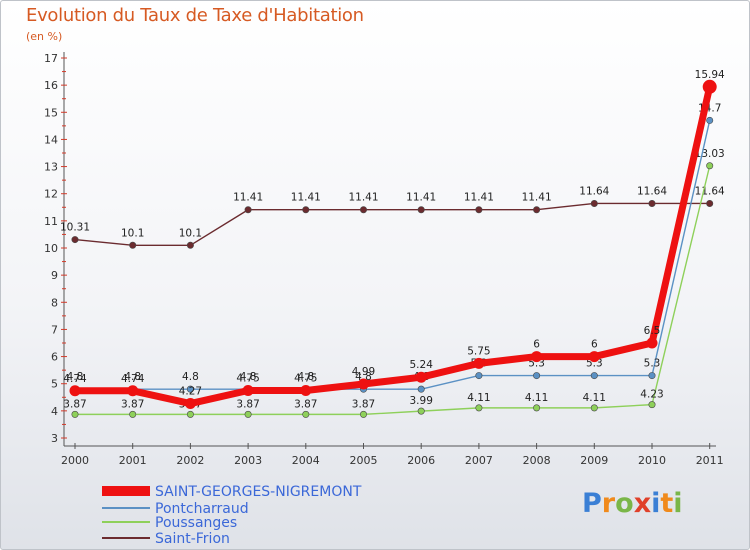 The width and height of the screenshot is (750, 550). Describe the element at coordinates (51, 85) in the screenshot. I see `y-tick-label: 16` at that location.